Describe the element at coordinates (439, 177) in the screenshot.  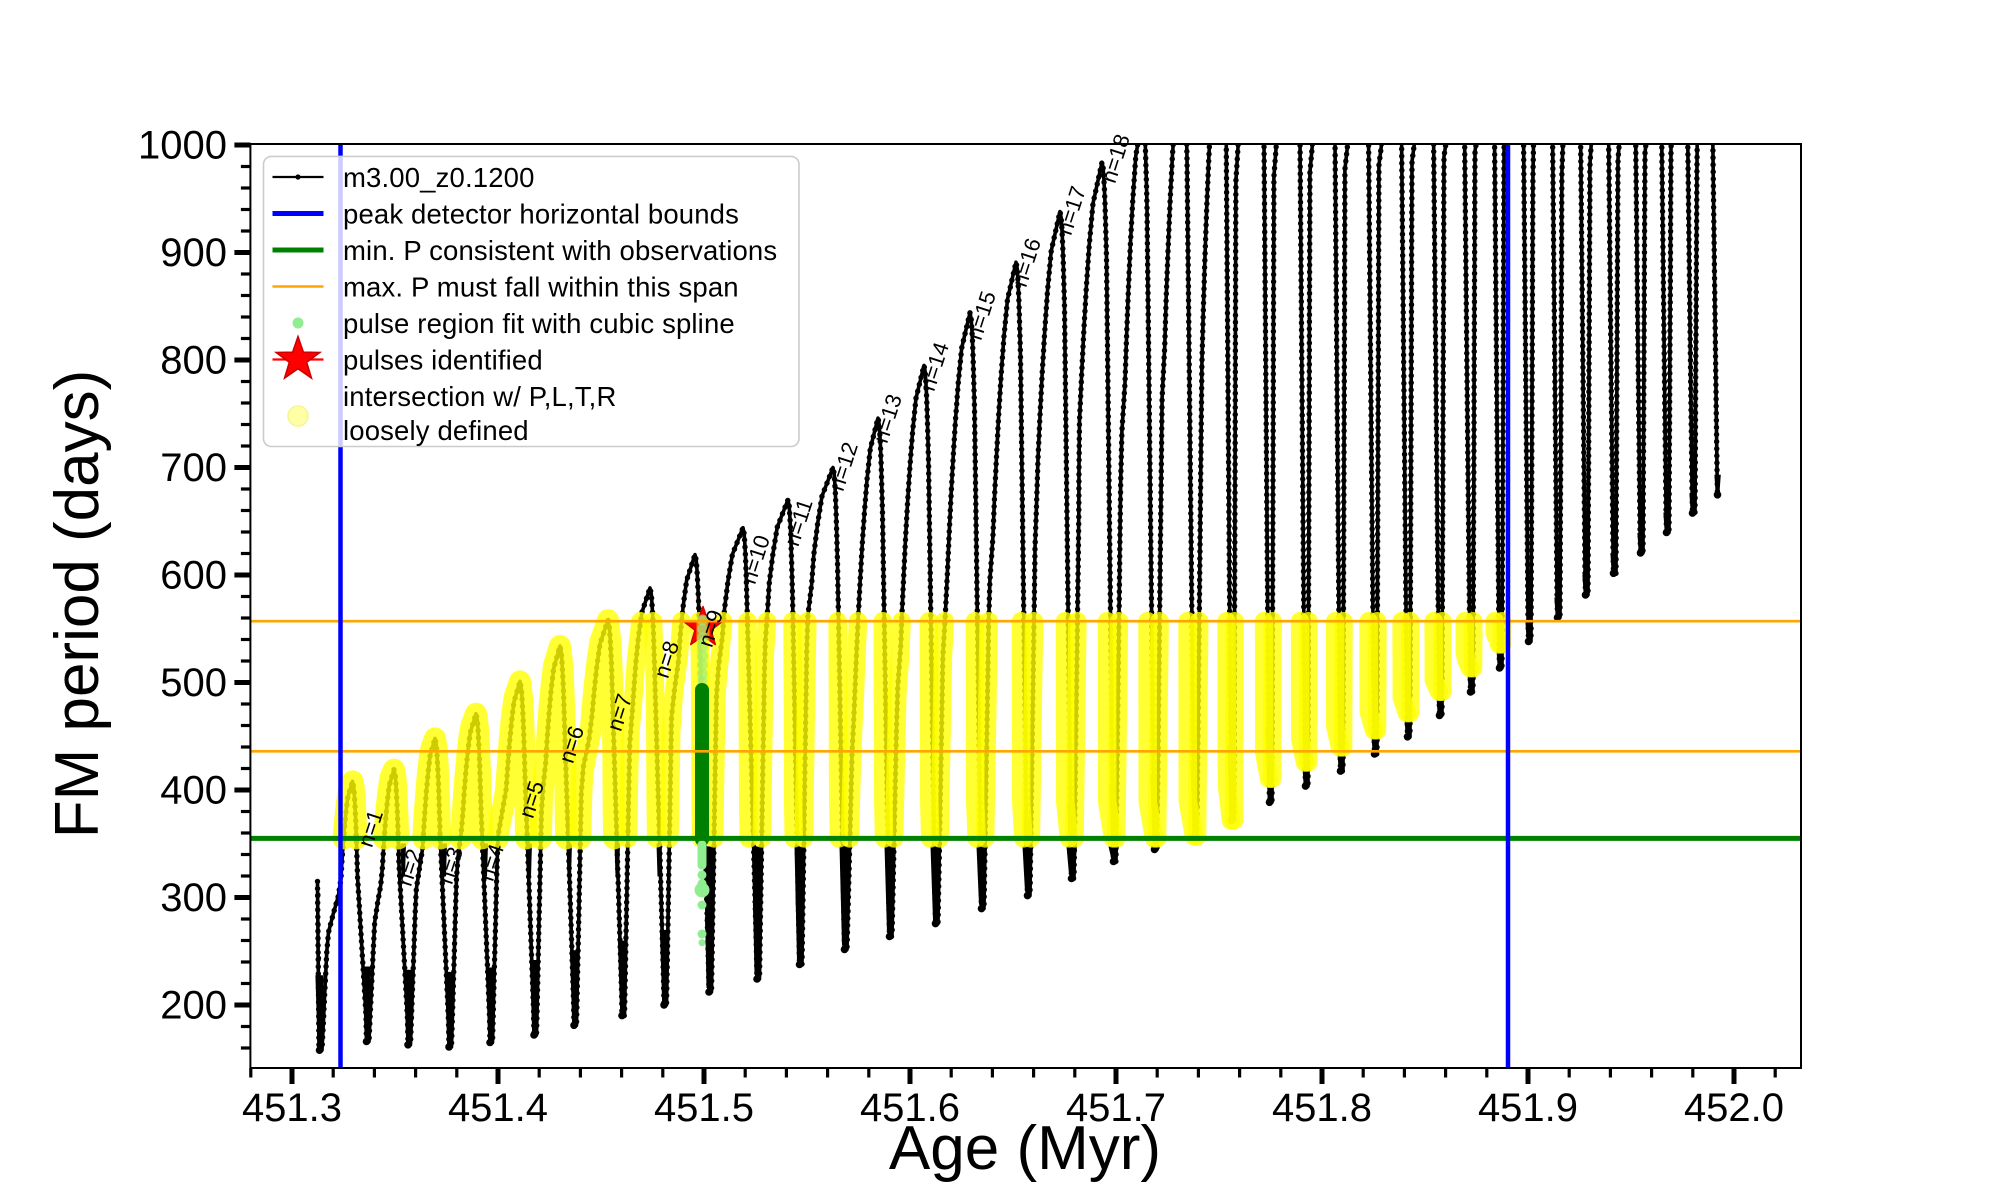
I see `svg-text: m3.00_z0.1200` at that location.